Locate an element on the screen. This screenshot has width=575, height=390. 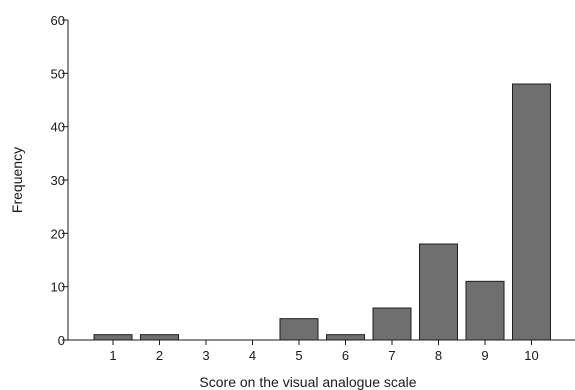
x-tick-label: 7 is located at coordinates (391, 355).